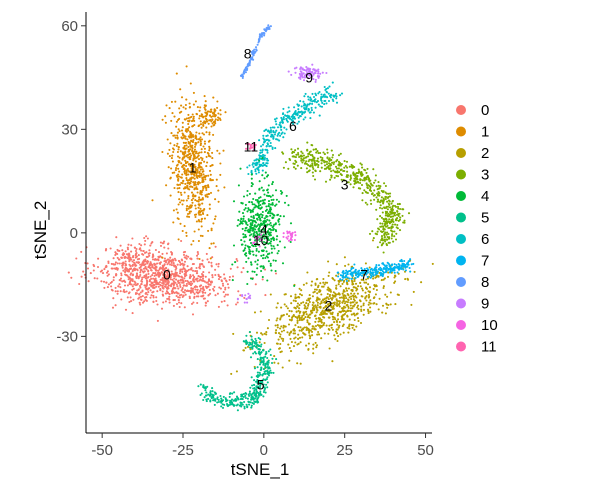 This screenshot has width=605, height=495. What do you see at coordinates (274, 239) in the screenshot?
I see `cluster-10-points` at bounding box center [274, 239].